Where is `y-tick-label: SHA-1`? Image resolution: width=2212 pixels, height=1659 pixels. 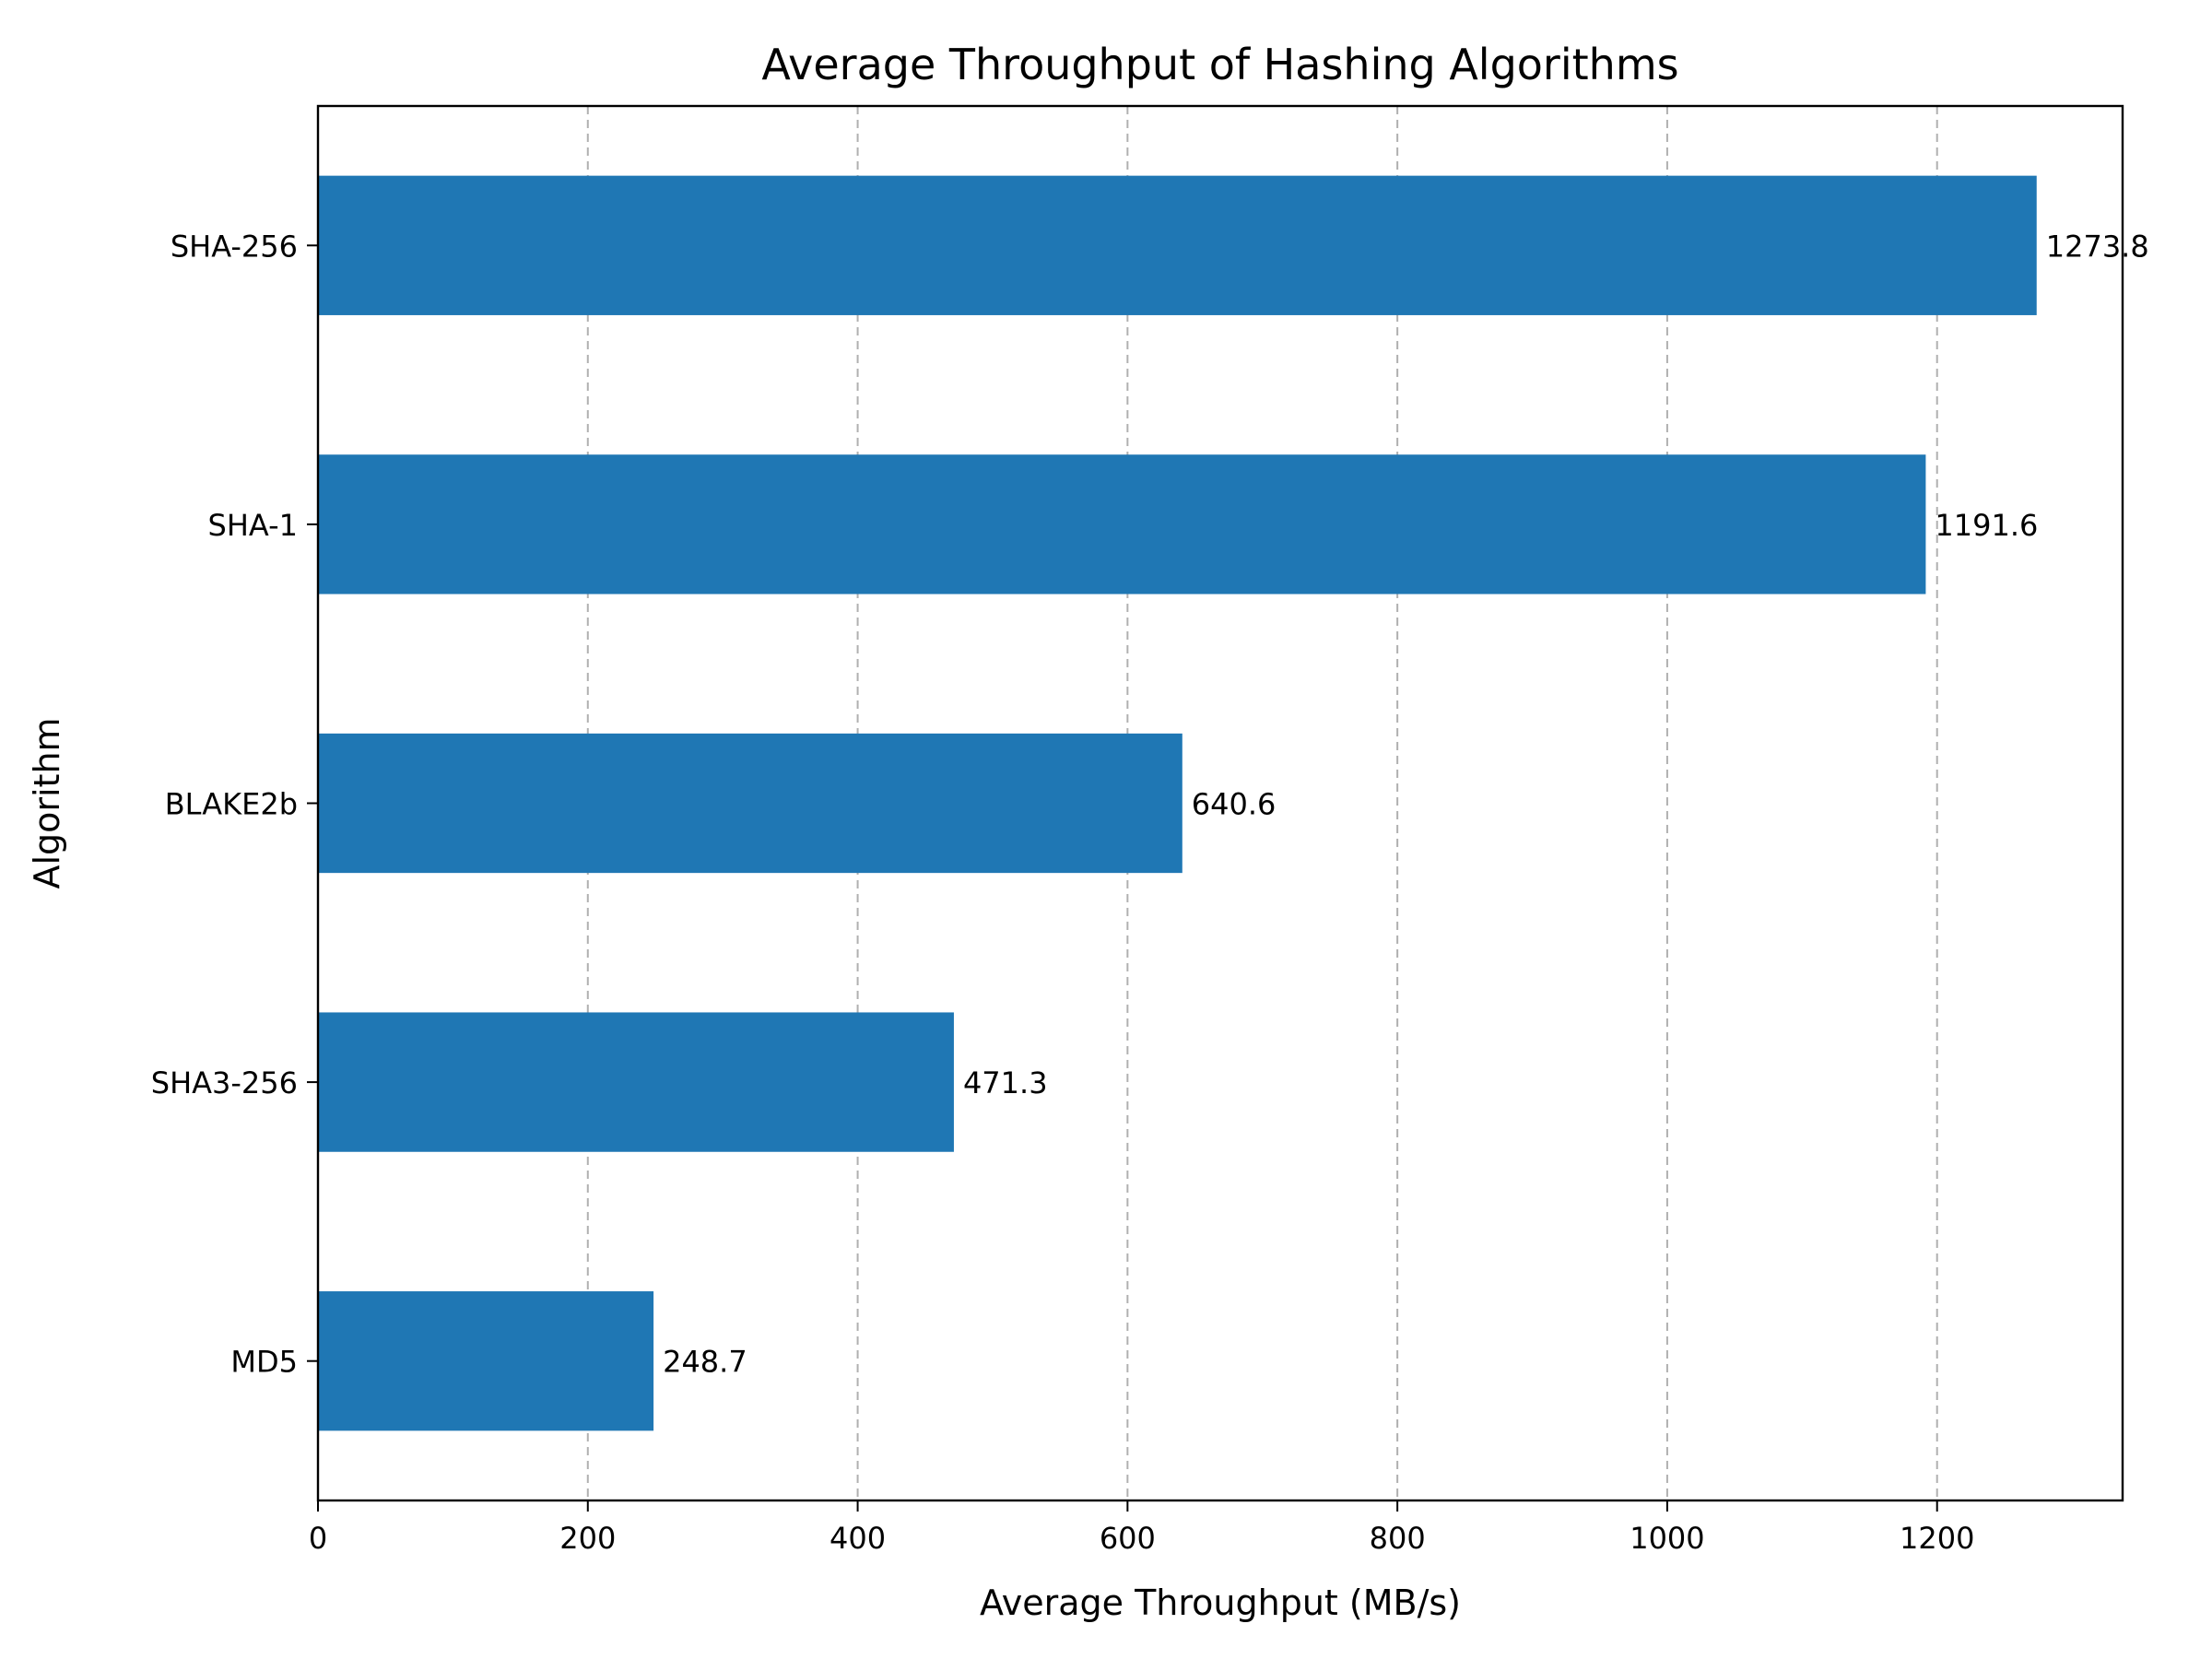 y-tick-label: SHA-1 is located at coordinates (253, 525).